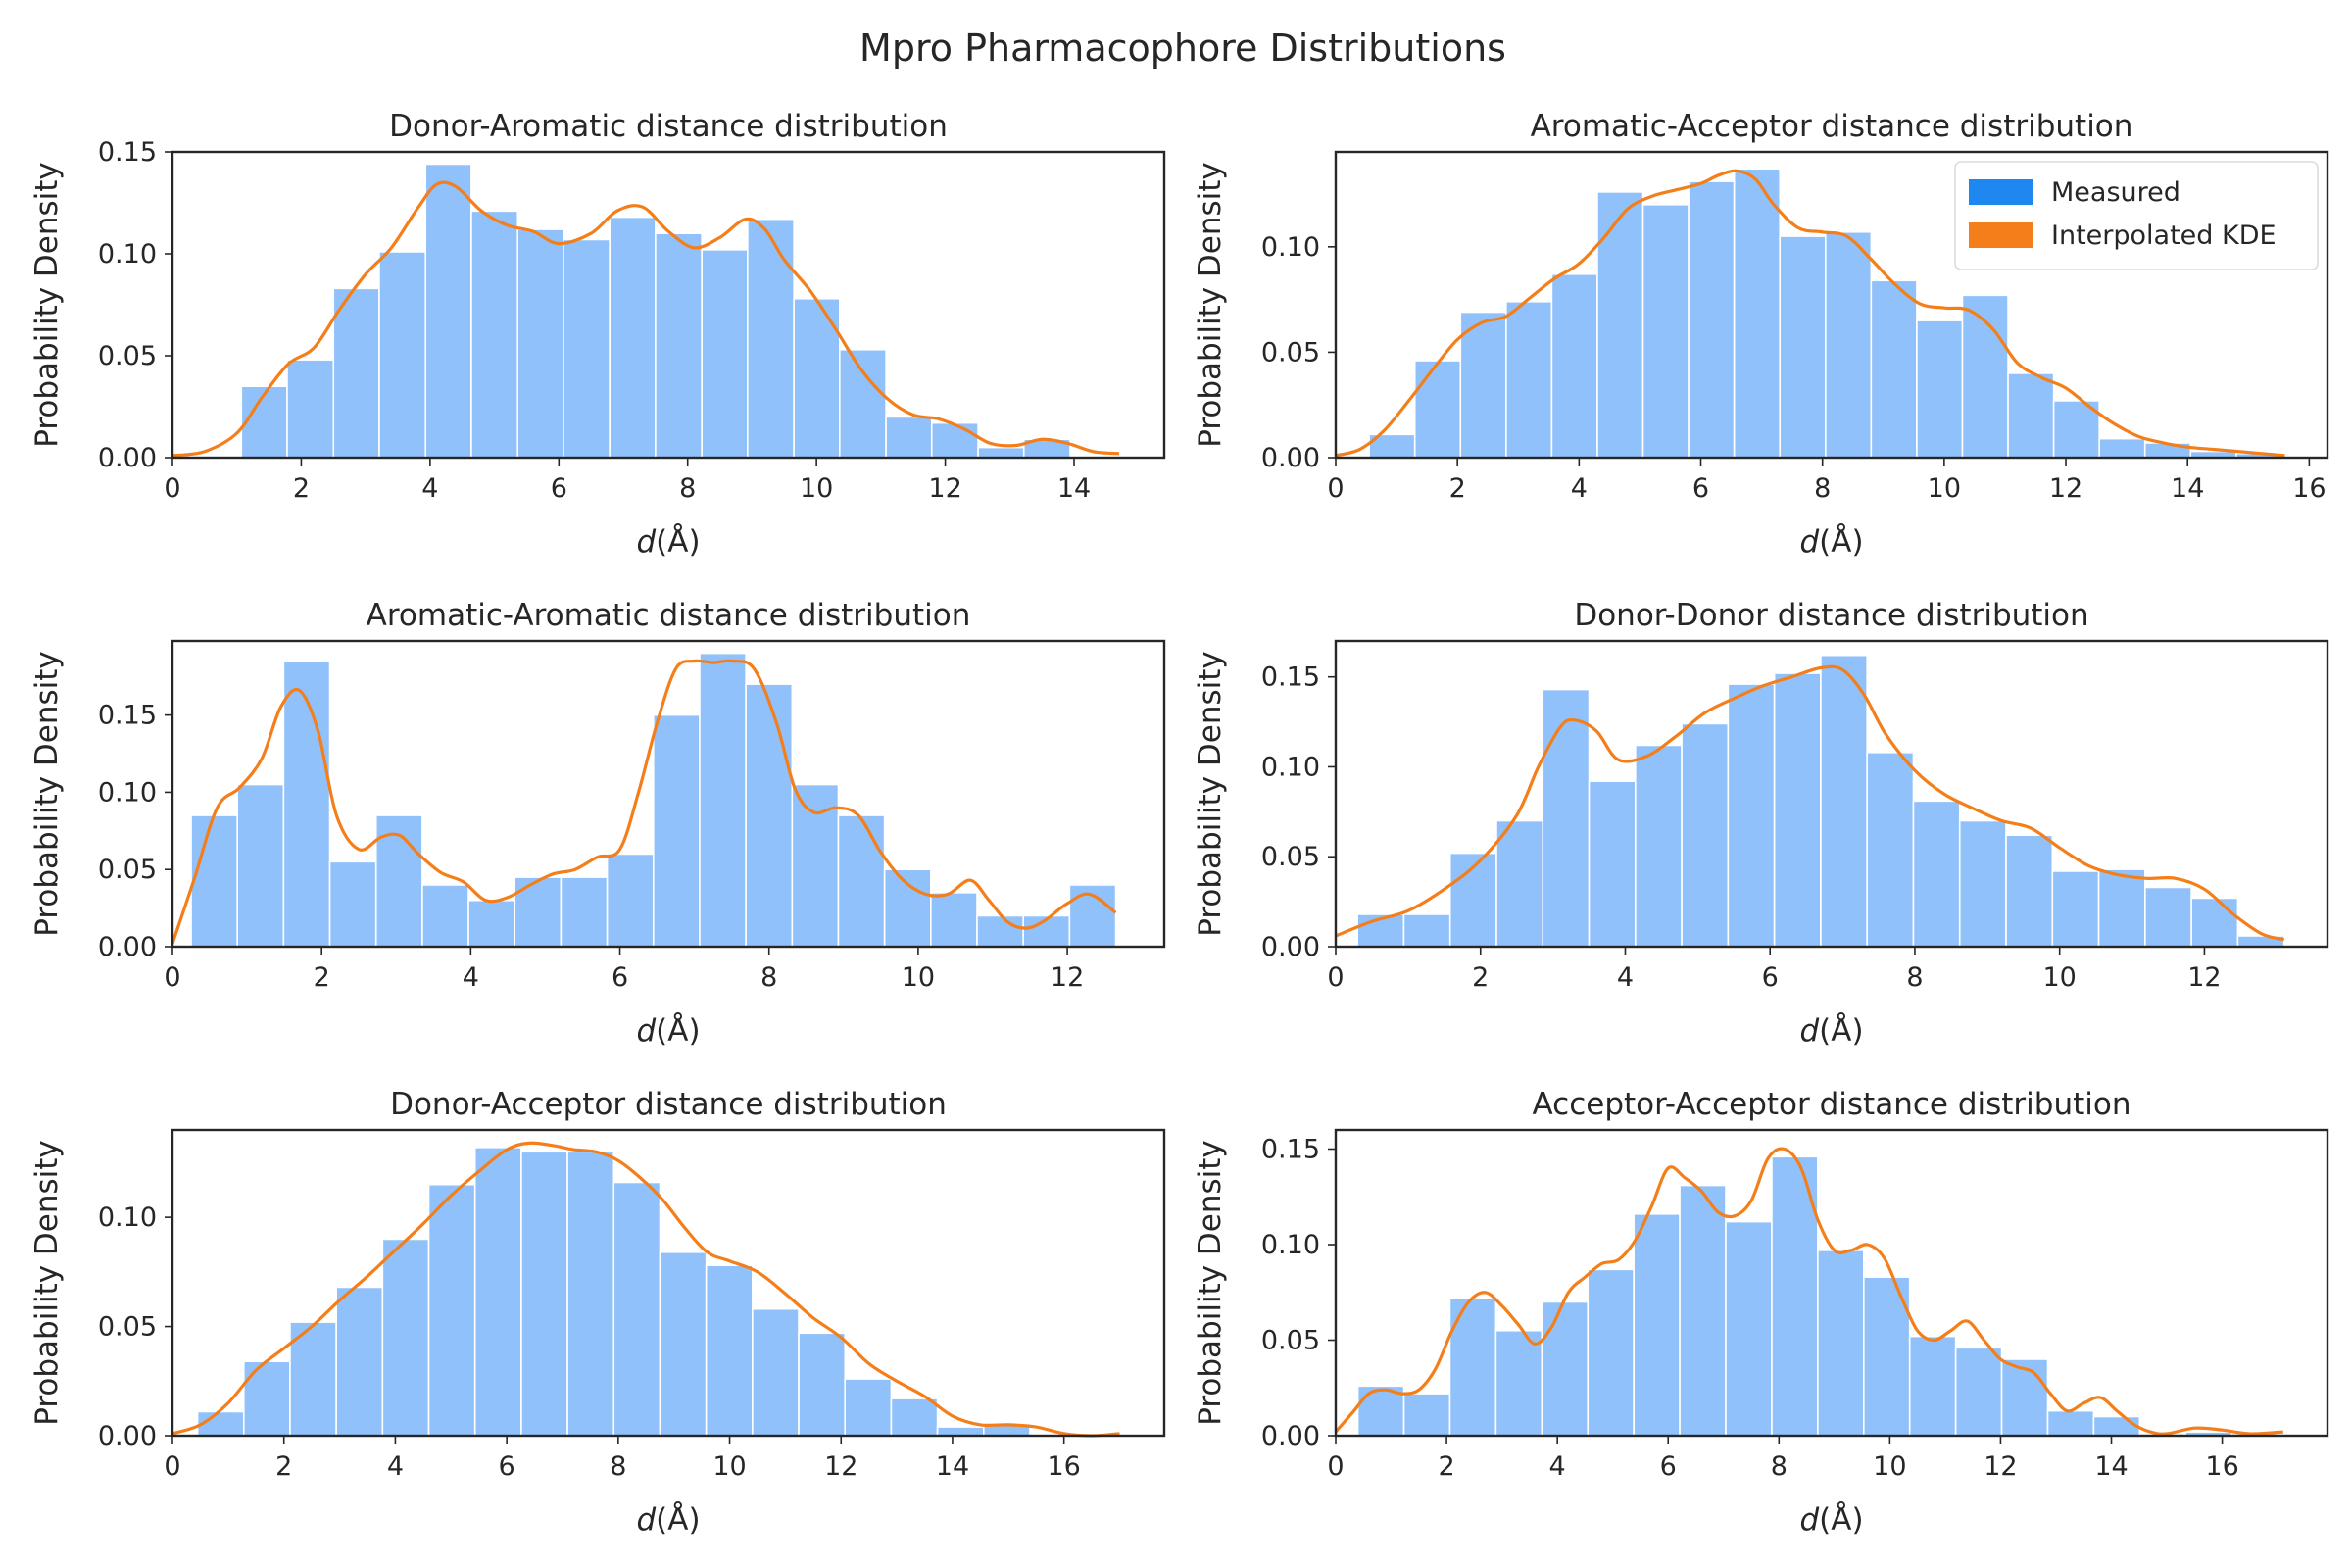 The width and height of the screenshot is (2352, 1568). Describe the element at coordinates (2204, 977) in the screenshot. I see `x-tick-label: 12` at that location.